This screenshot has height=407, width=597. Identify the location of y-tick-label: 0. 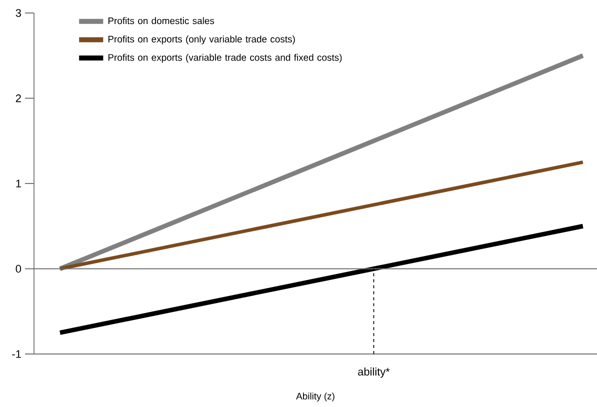
(19, 268).